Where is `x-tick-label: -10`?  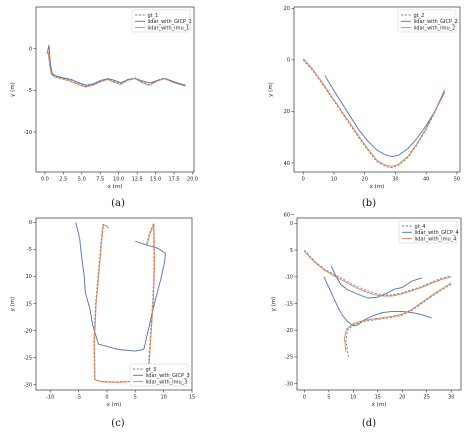
x-tick-label: -10 is located at coordinates (50, 398).